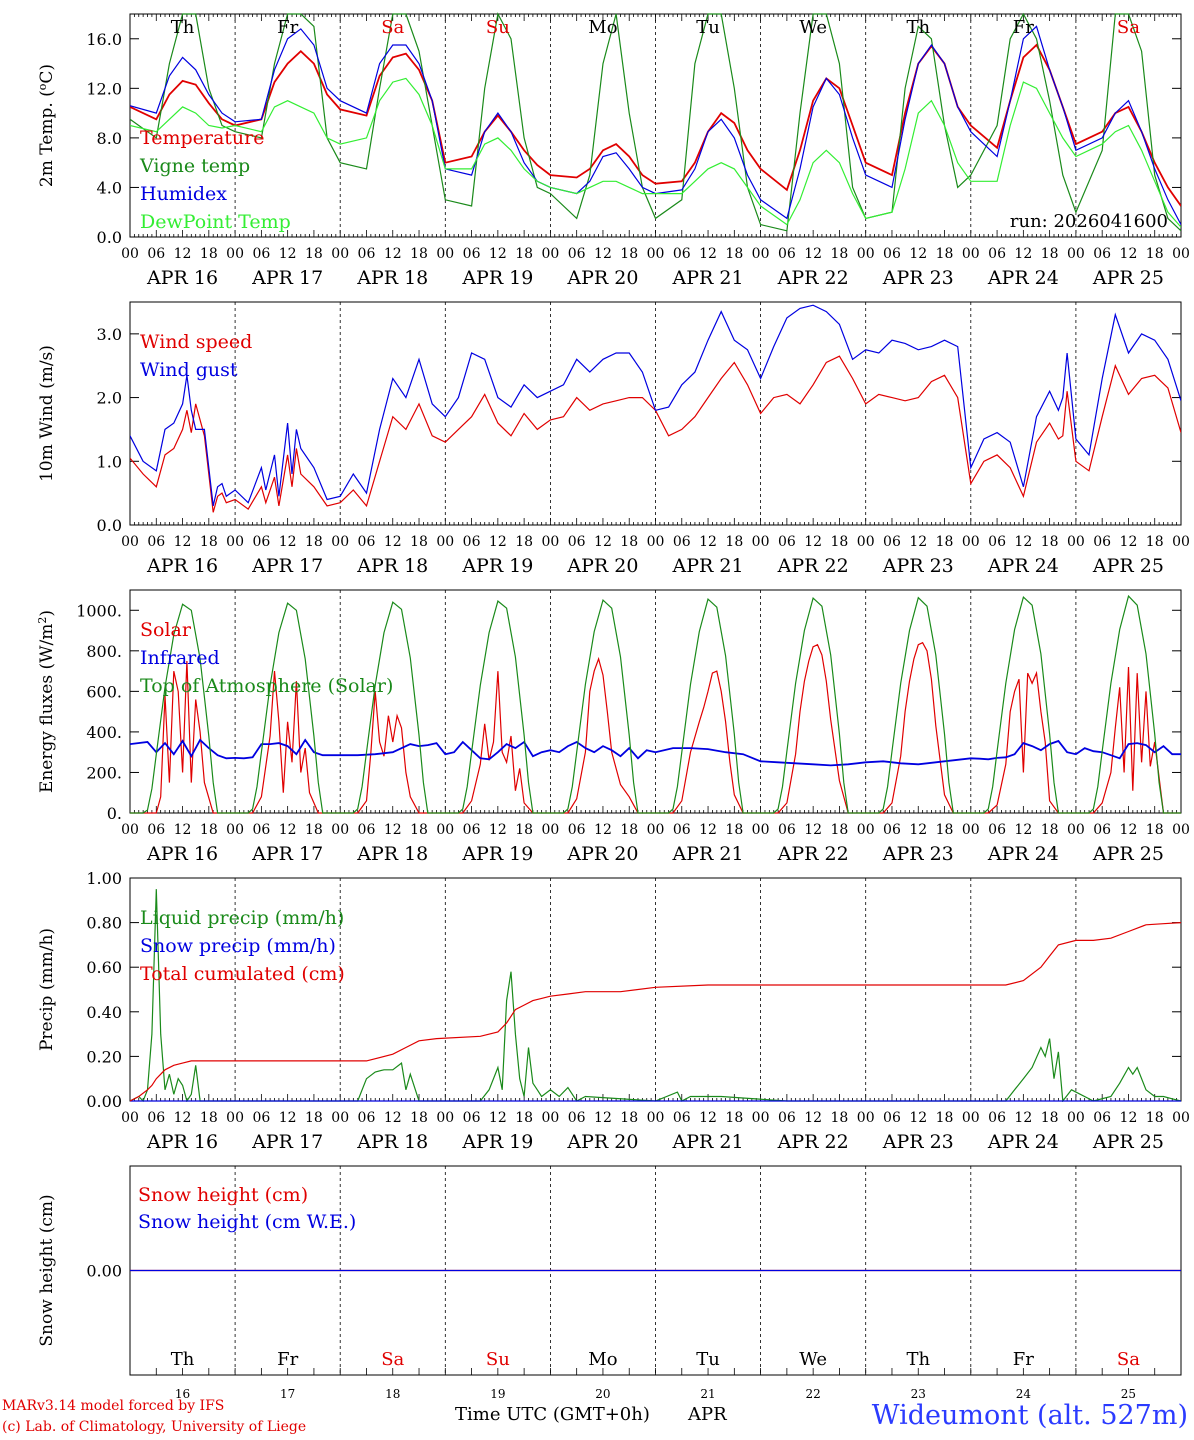 This screenshot has height=1440, width=1194. I want to click on wind-date-label: APR 21, so click(708, 566).